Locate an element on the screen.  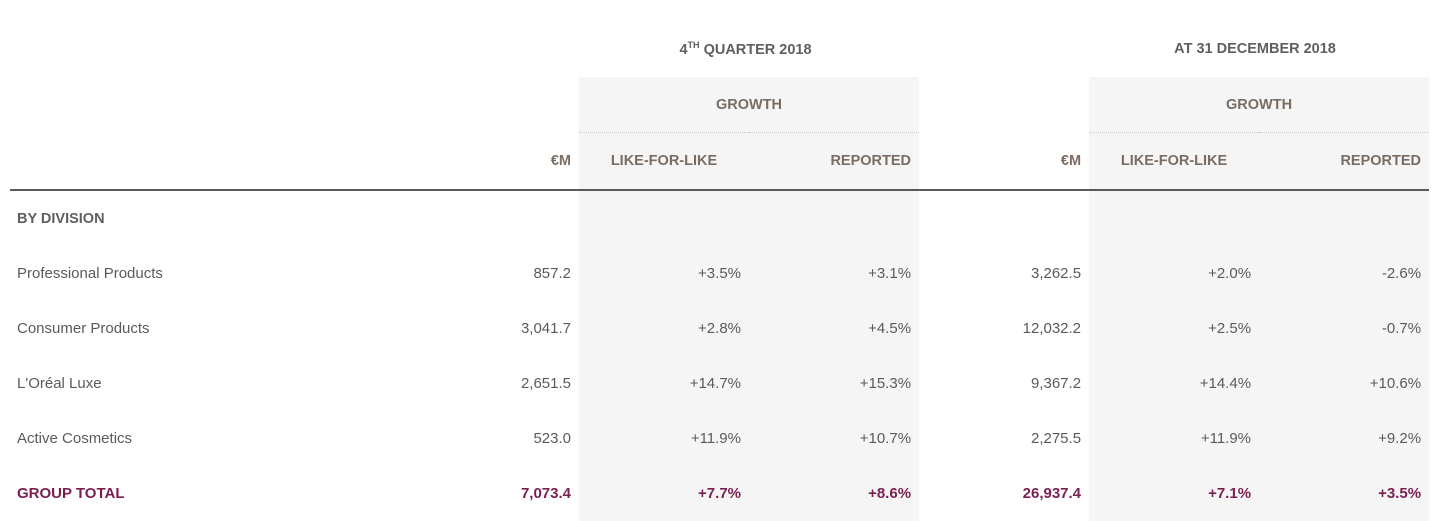
year-lfl: +14.4% is located at coordinates (1174, 383).